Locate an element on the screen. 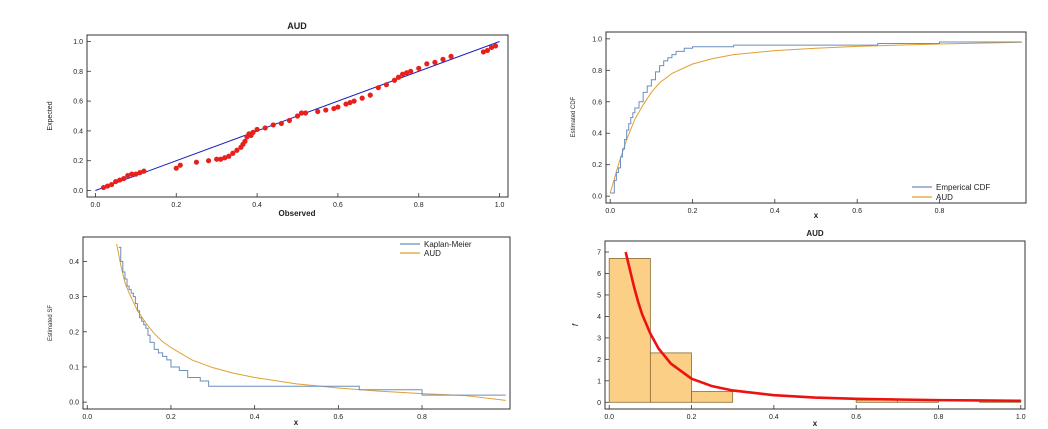 Image resolution: width=1048 pixels, height=429 pixels. cdf-xtick-label: 0.0 is located at coordinates (610, 211).